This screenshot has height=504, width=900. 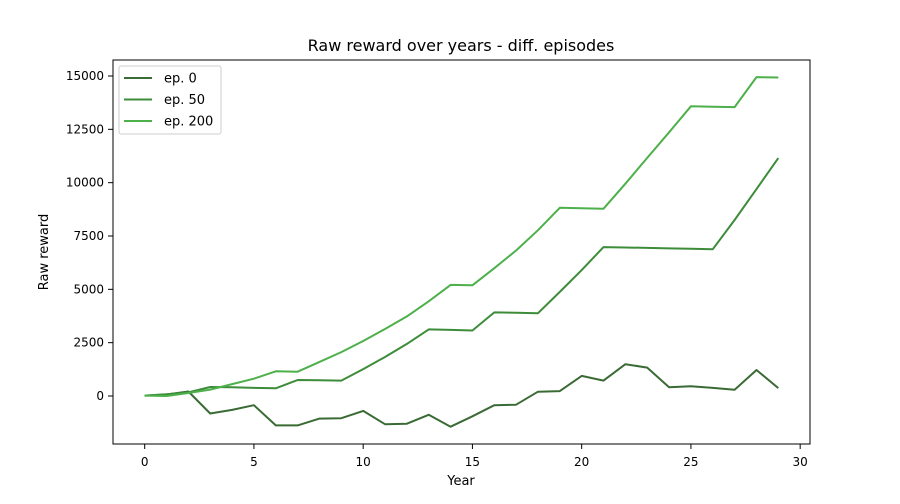 I want to click on y-axis-ticks: 0 2500 5000 7500 10000 12500 15000, so click(x=89, y=236).